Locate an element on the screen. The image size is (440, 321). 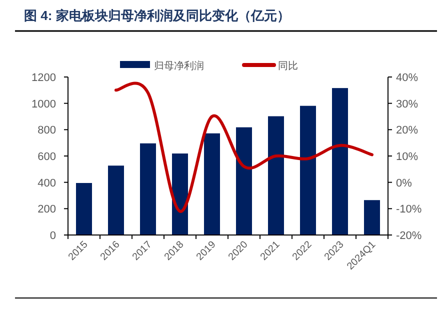
y2-tick-label: 30% is located at coordinates (407, 104).